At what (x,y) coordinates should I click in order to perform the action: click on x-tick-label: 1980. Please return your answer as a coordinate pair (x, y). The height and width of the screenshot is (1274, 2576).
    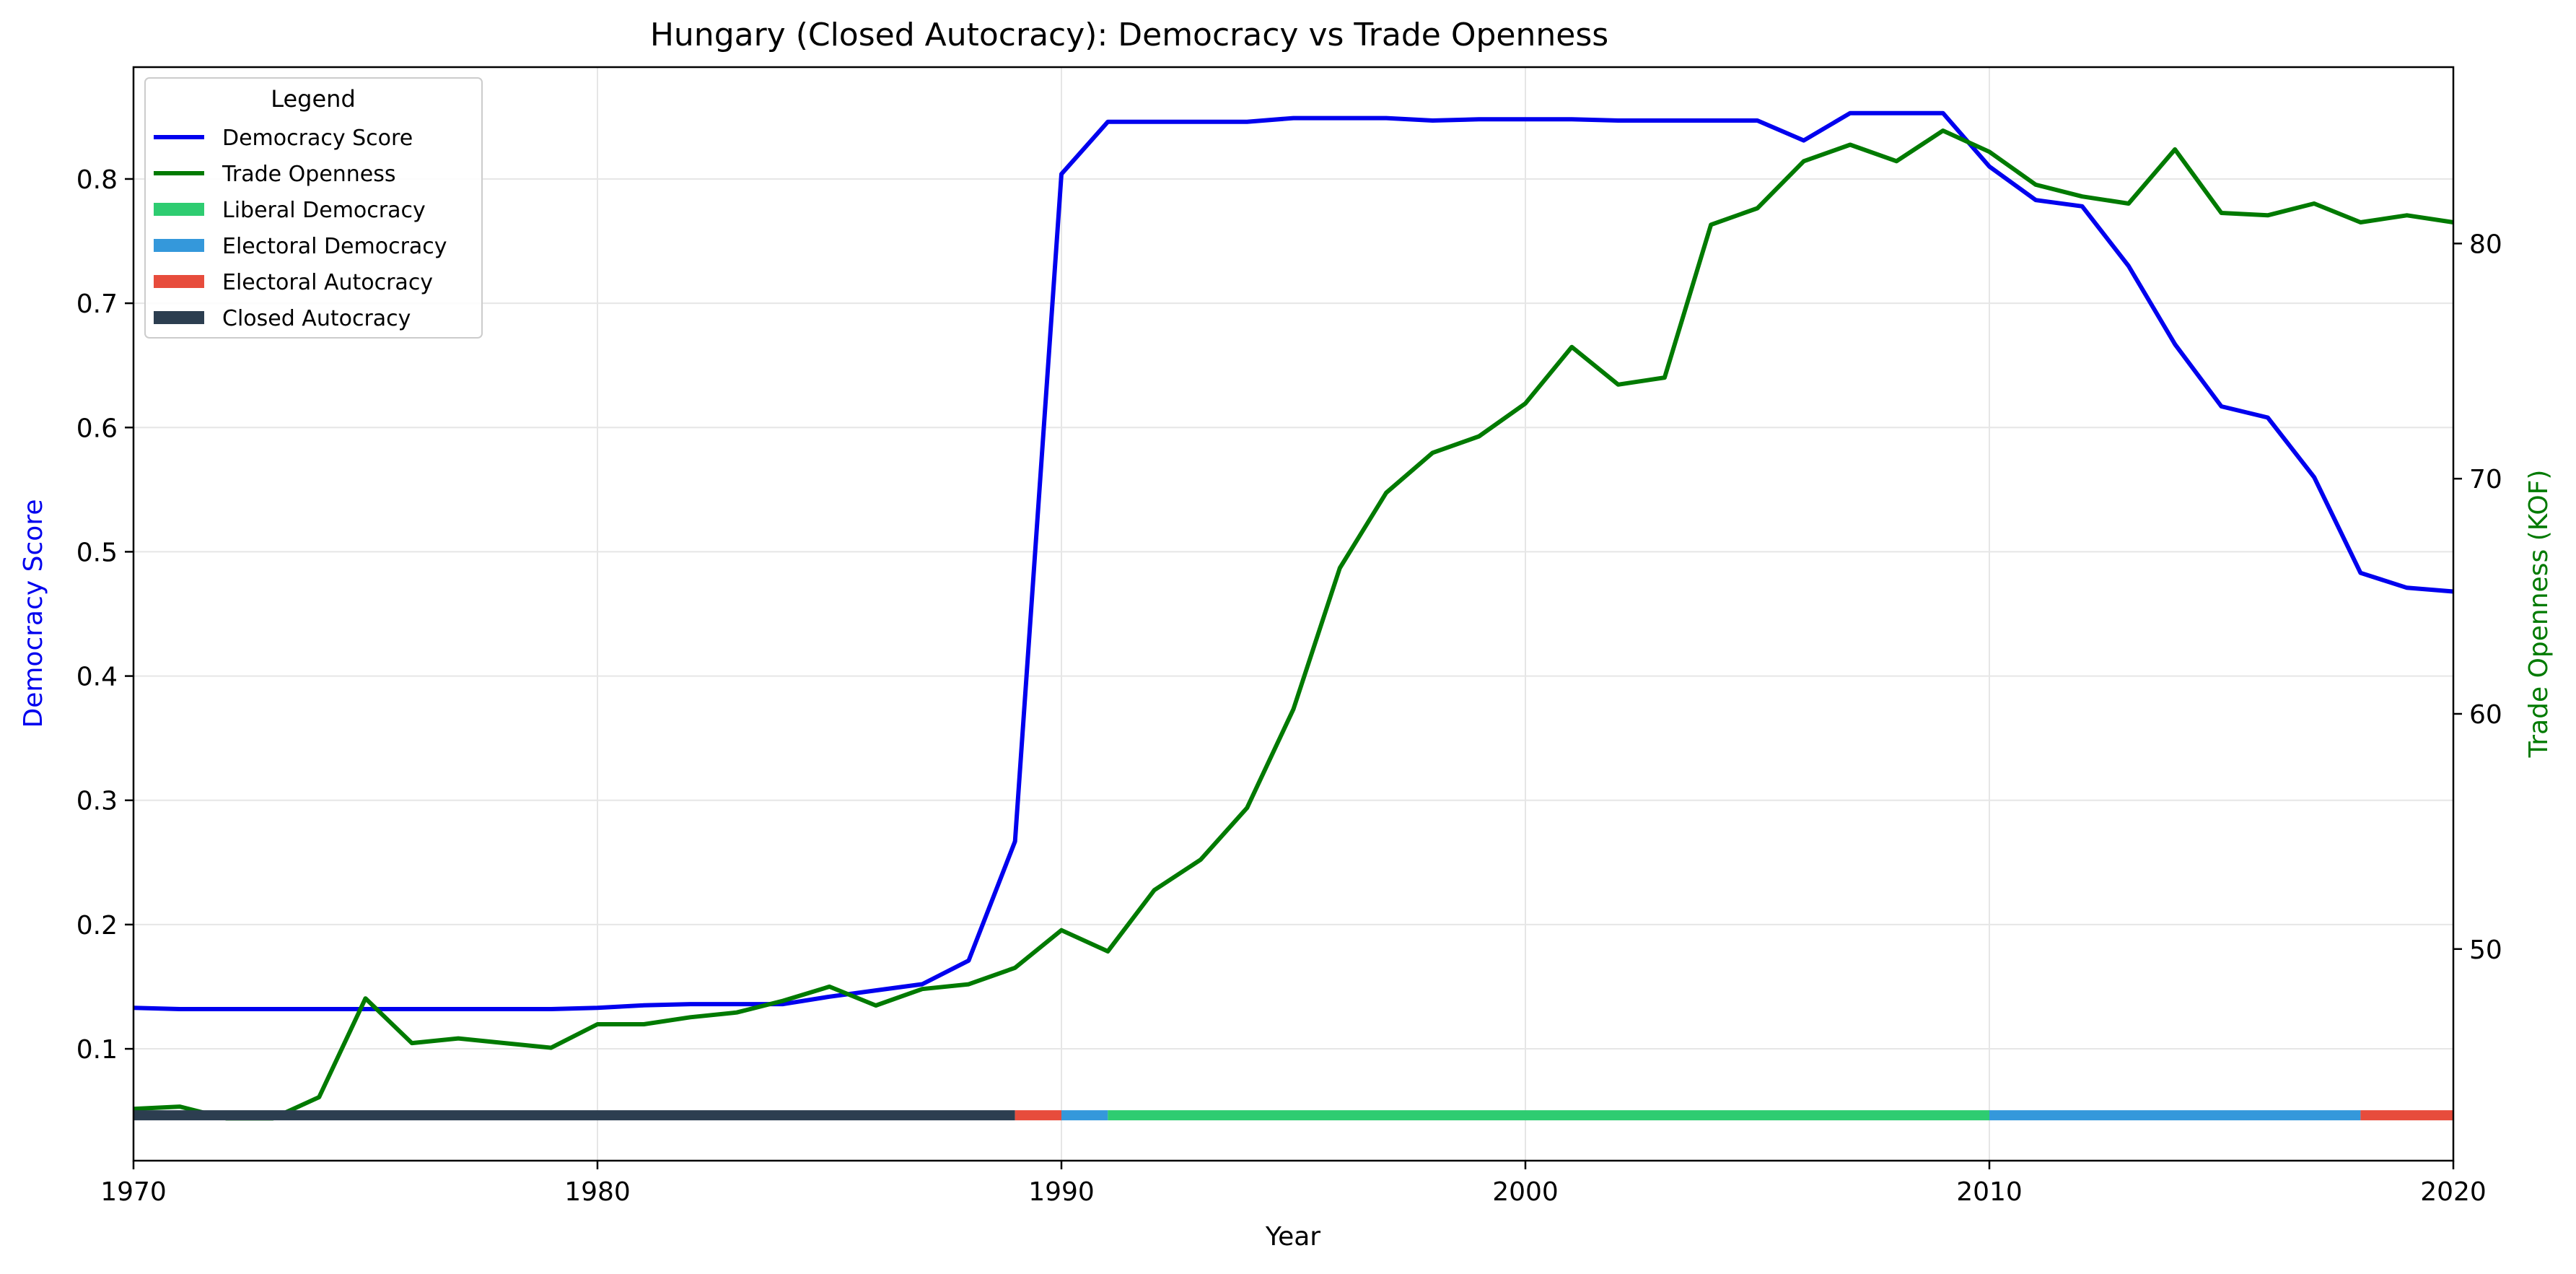
    Looking at the image, I should click on (597, 1192).